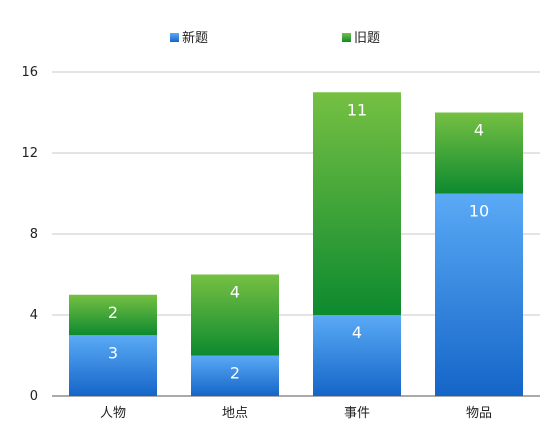  I want to click on y-tick-label: 12, so click(29, 153).